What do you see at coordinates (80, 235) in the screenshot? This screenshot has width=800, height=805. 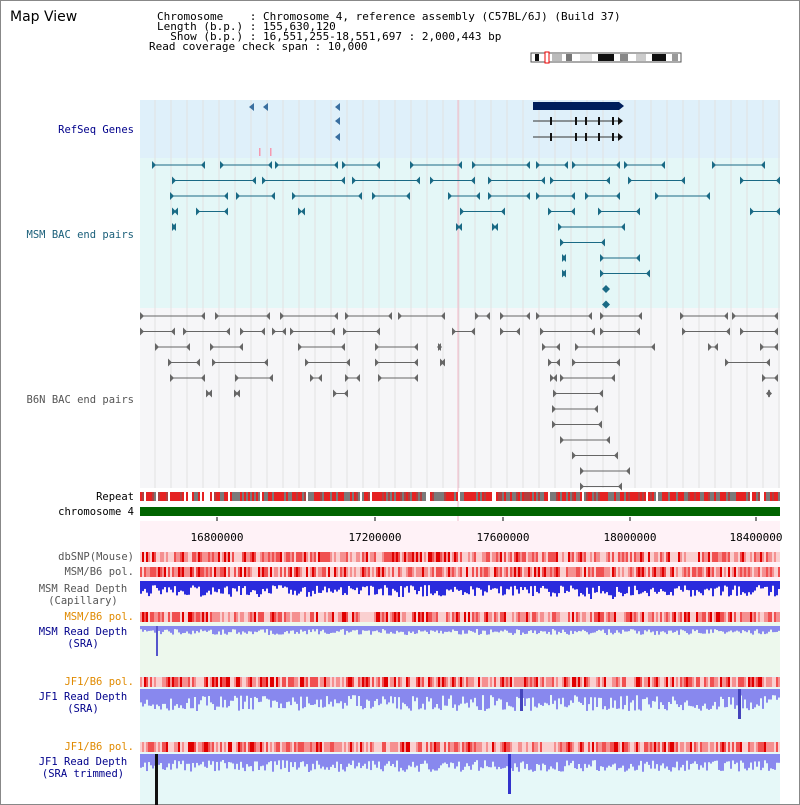 I see `track-label-msm-bac: MSM BAC end pairs` at bounding box center [80, 235].